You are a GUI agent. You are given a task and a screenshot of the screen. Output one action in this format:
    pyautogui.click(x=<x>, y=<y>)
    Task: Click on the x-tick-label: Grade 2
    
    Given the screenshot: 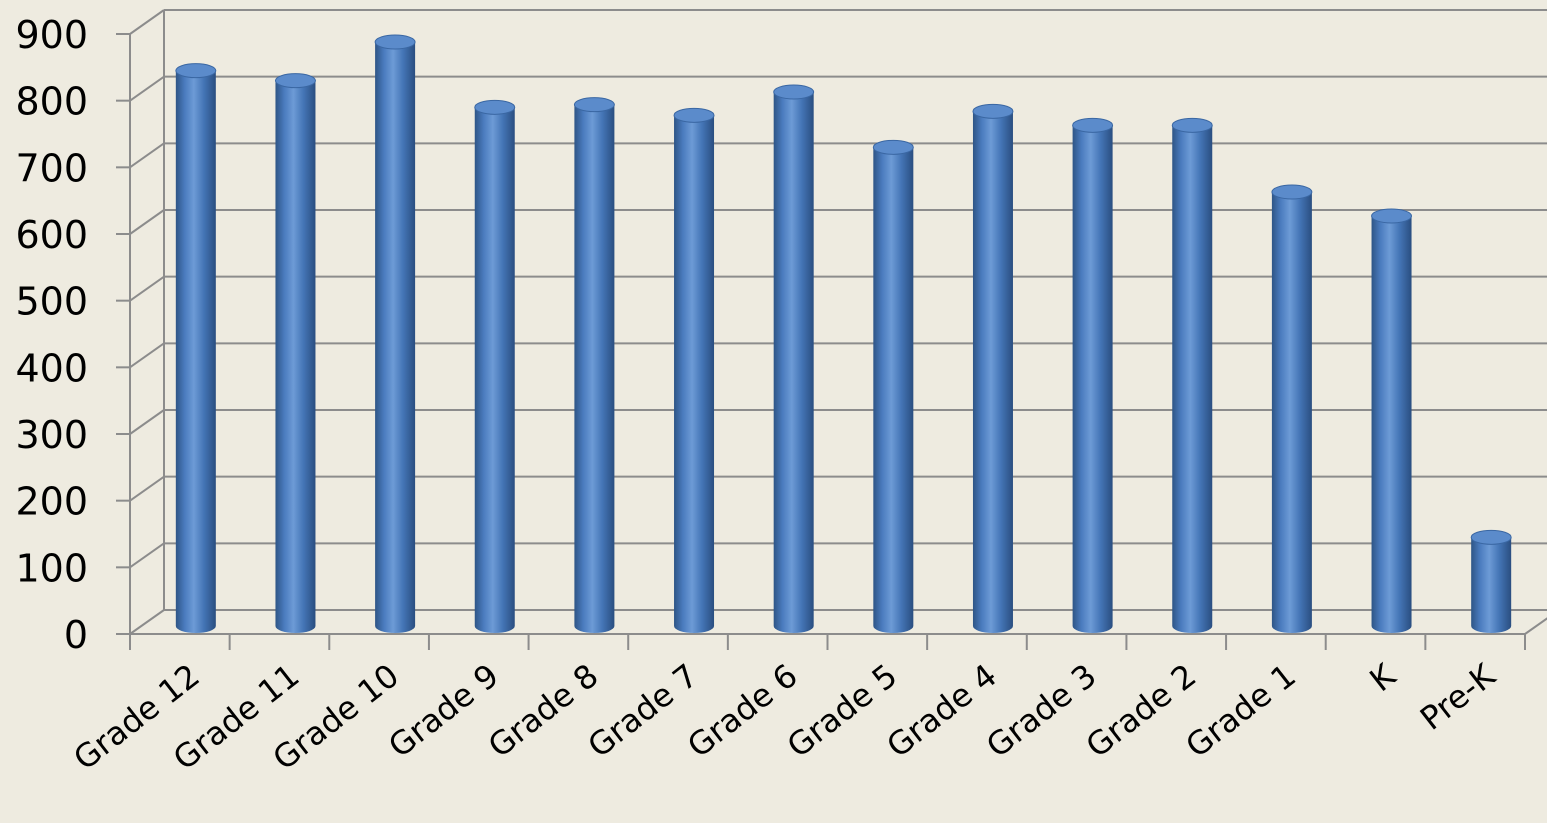 What is the action you would take?
    pyautogui.click(x=1141, y=710)
    